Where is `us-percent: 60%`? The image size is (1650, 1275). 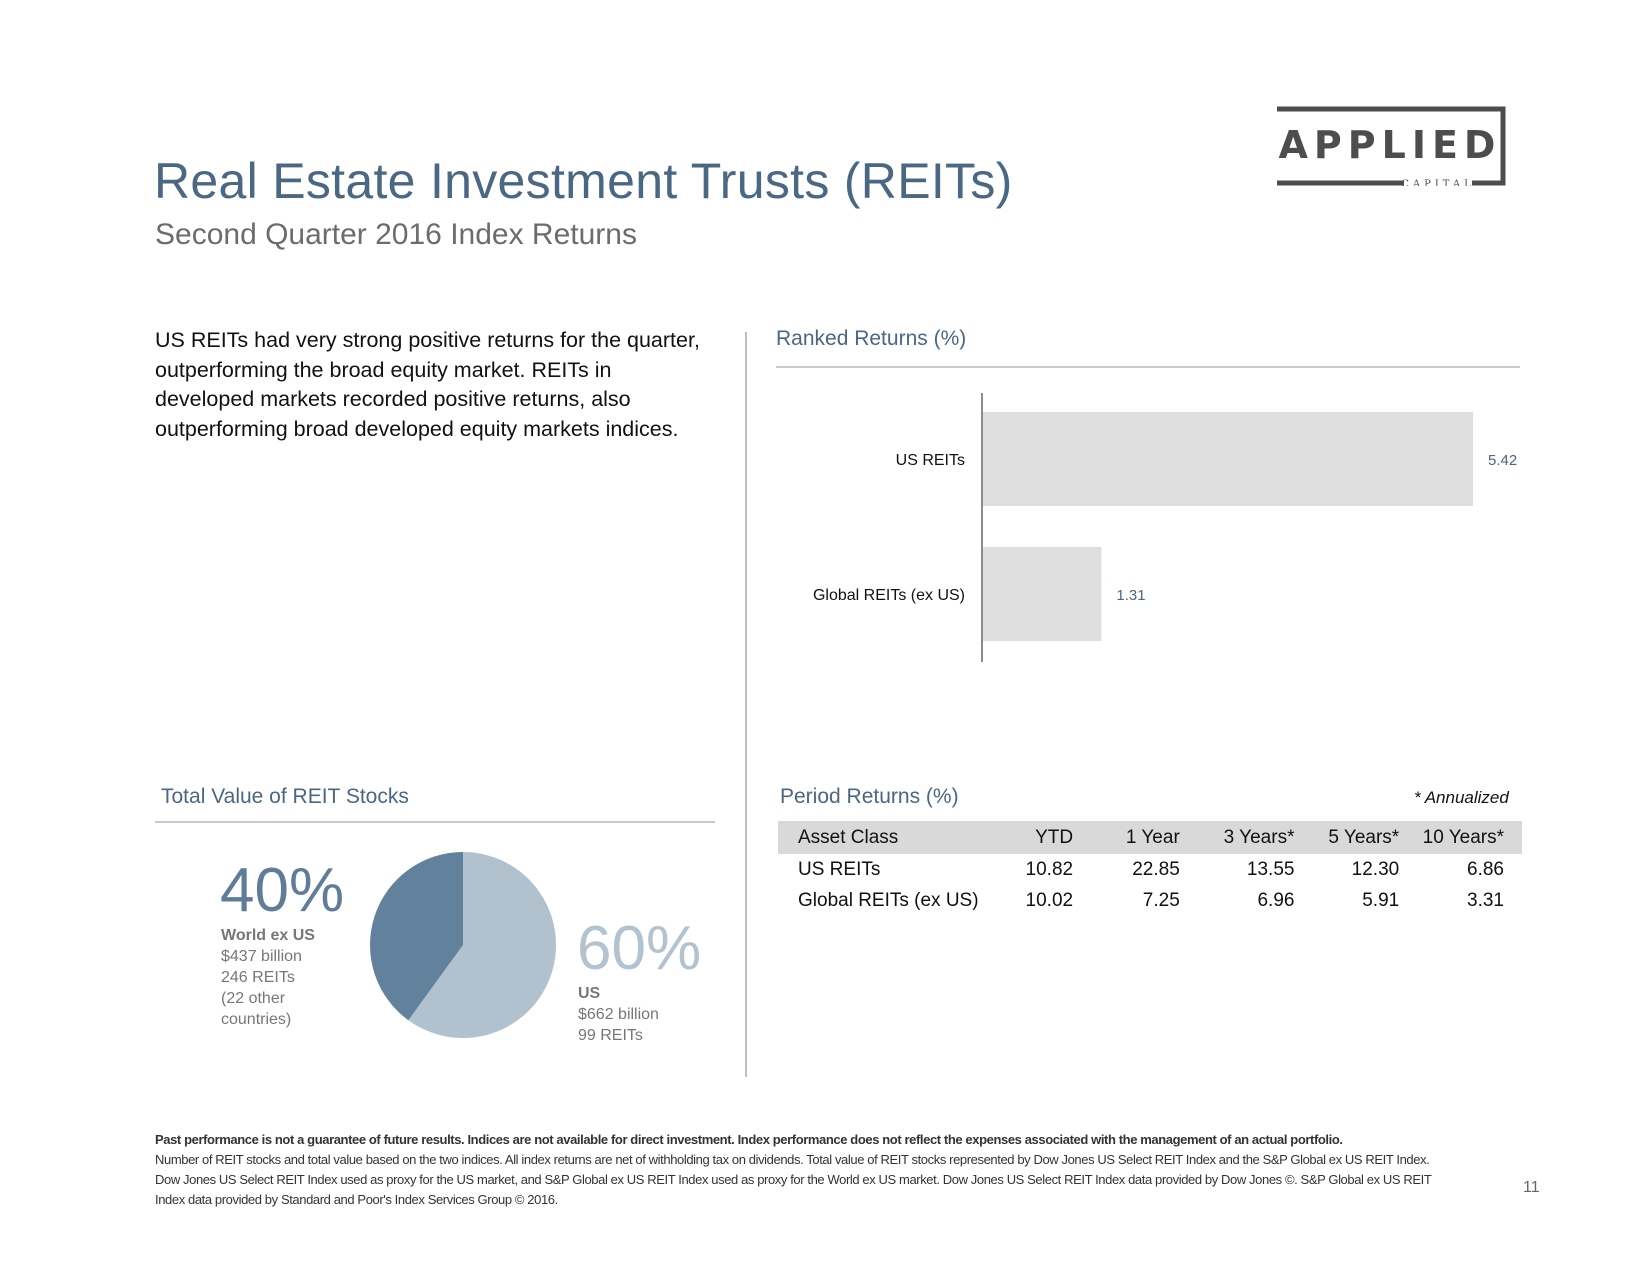
us-percent: 60% is located at coordinates (639, 948).